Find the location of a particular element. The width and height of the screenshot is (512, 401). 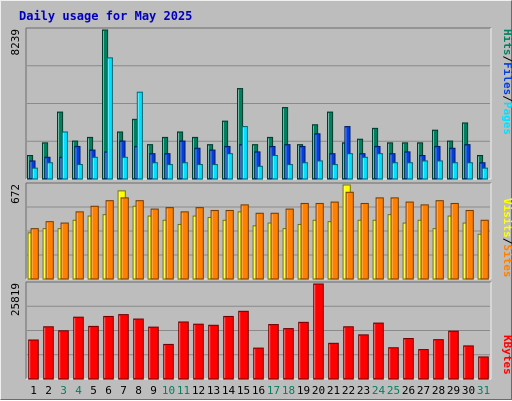

x-tick-label-day-22: 22 is located at coordinates (348, 390).